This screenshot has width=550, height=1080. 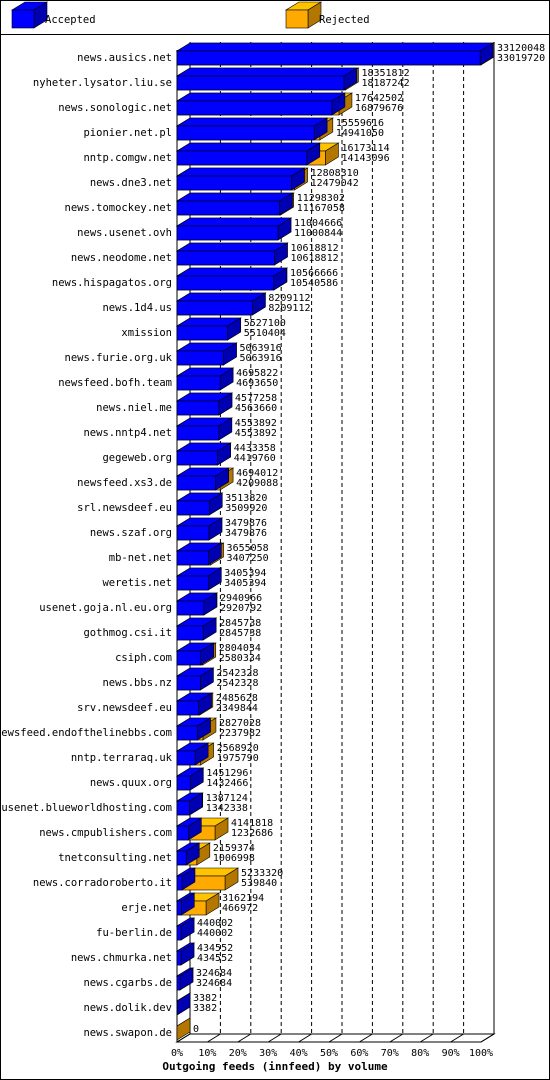 What do you see at coordinates (360, 123) in the screenshot?
I see `total-label: 15559616` at bounding box center [360, 123].